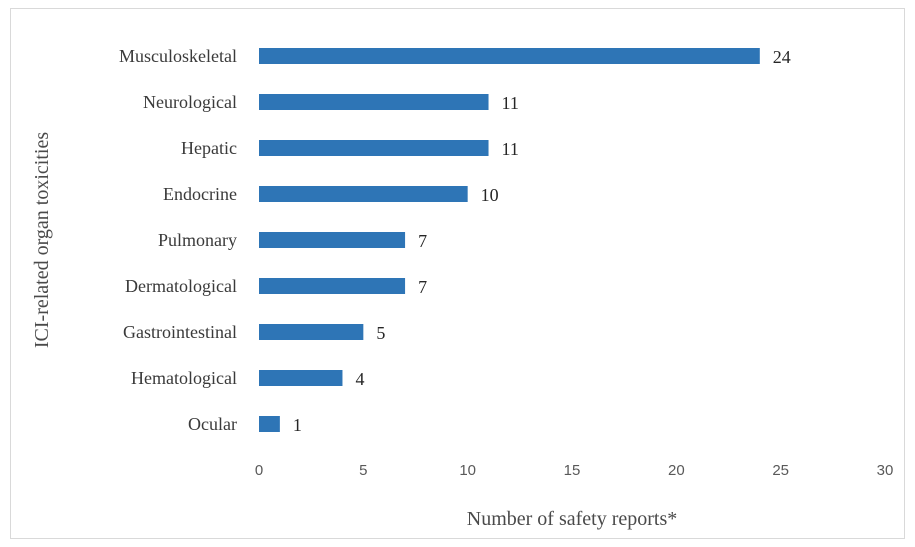  I want to click on bar-endocrine, so click(363, 194).